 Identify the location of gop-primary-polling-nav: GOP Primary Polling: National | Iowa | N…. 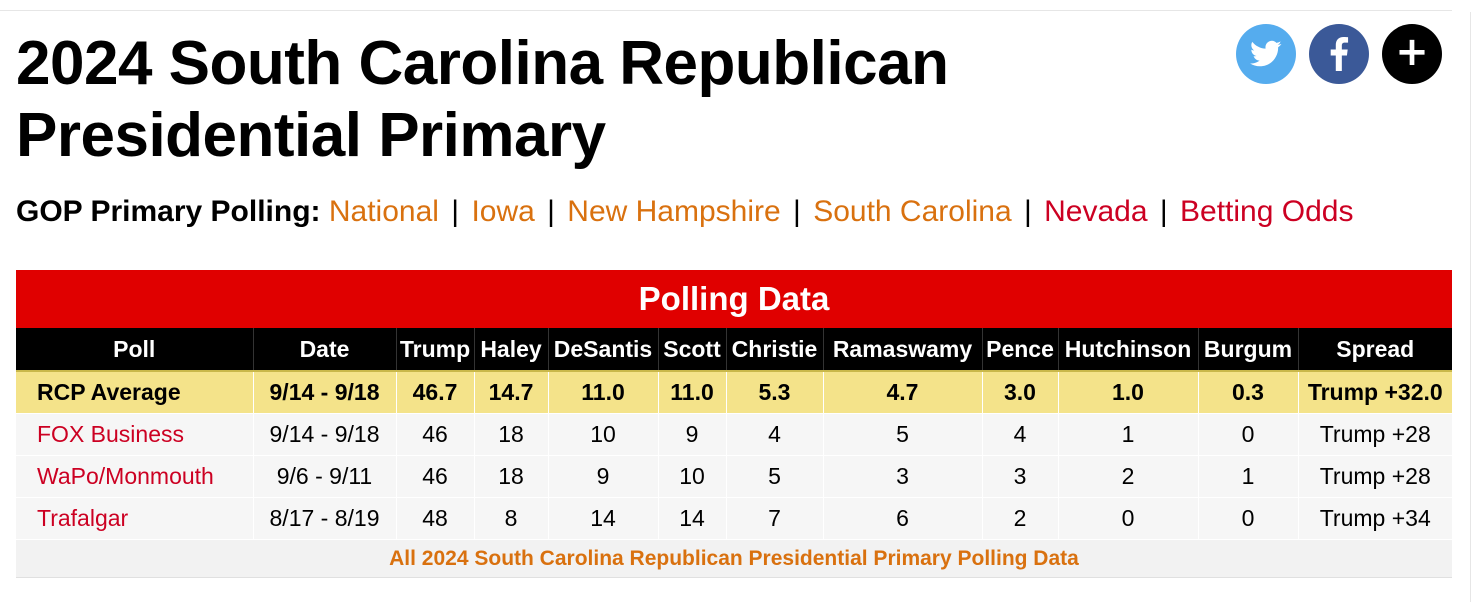
(684, 212).